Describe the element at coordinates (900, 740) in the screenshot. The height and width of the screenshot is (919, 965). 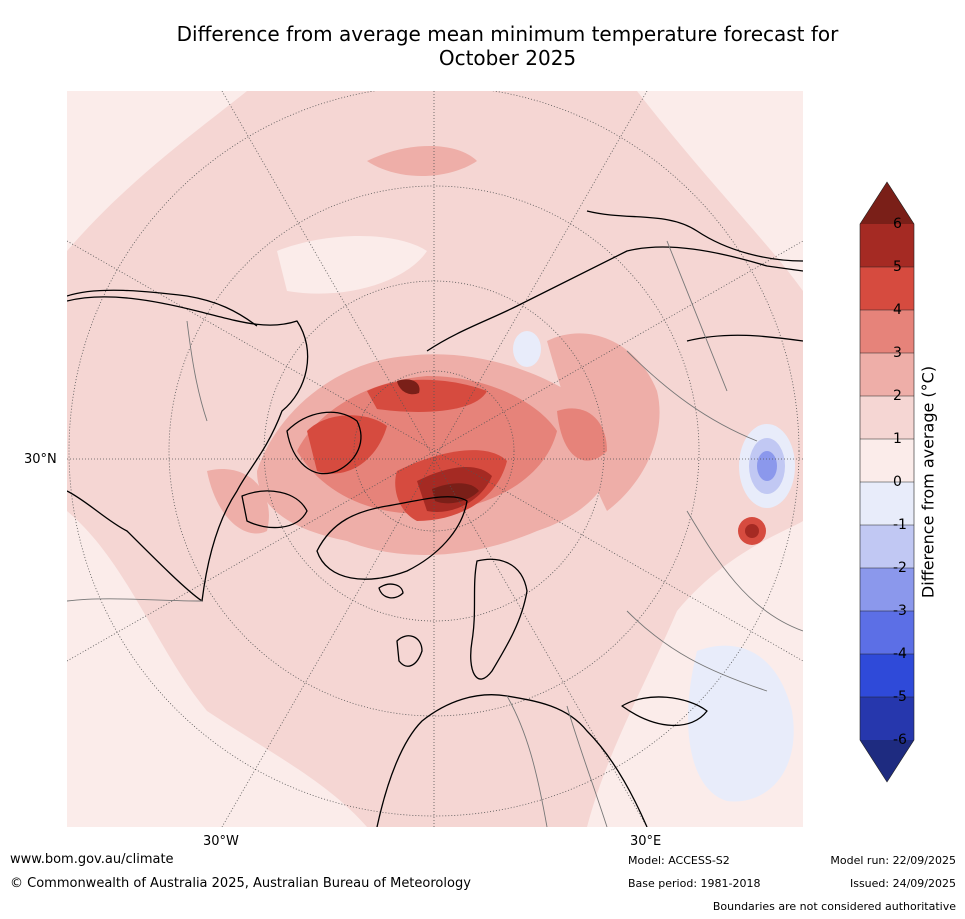
I see `colorbar-tick-m6: -6` at that location.